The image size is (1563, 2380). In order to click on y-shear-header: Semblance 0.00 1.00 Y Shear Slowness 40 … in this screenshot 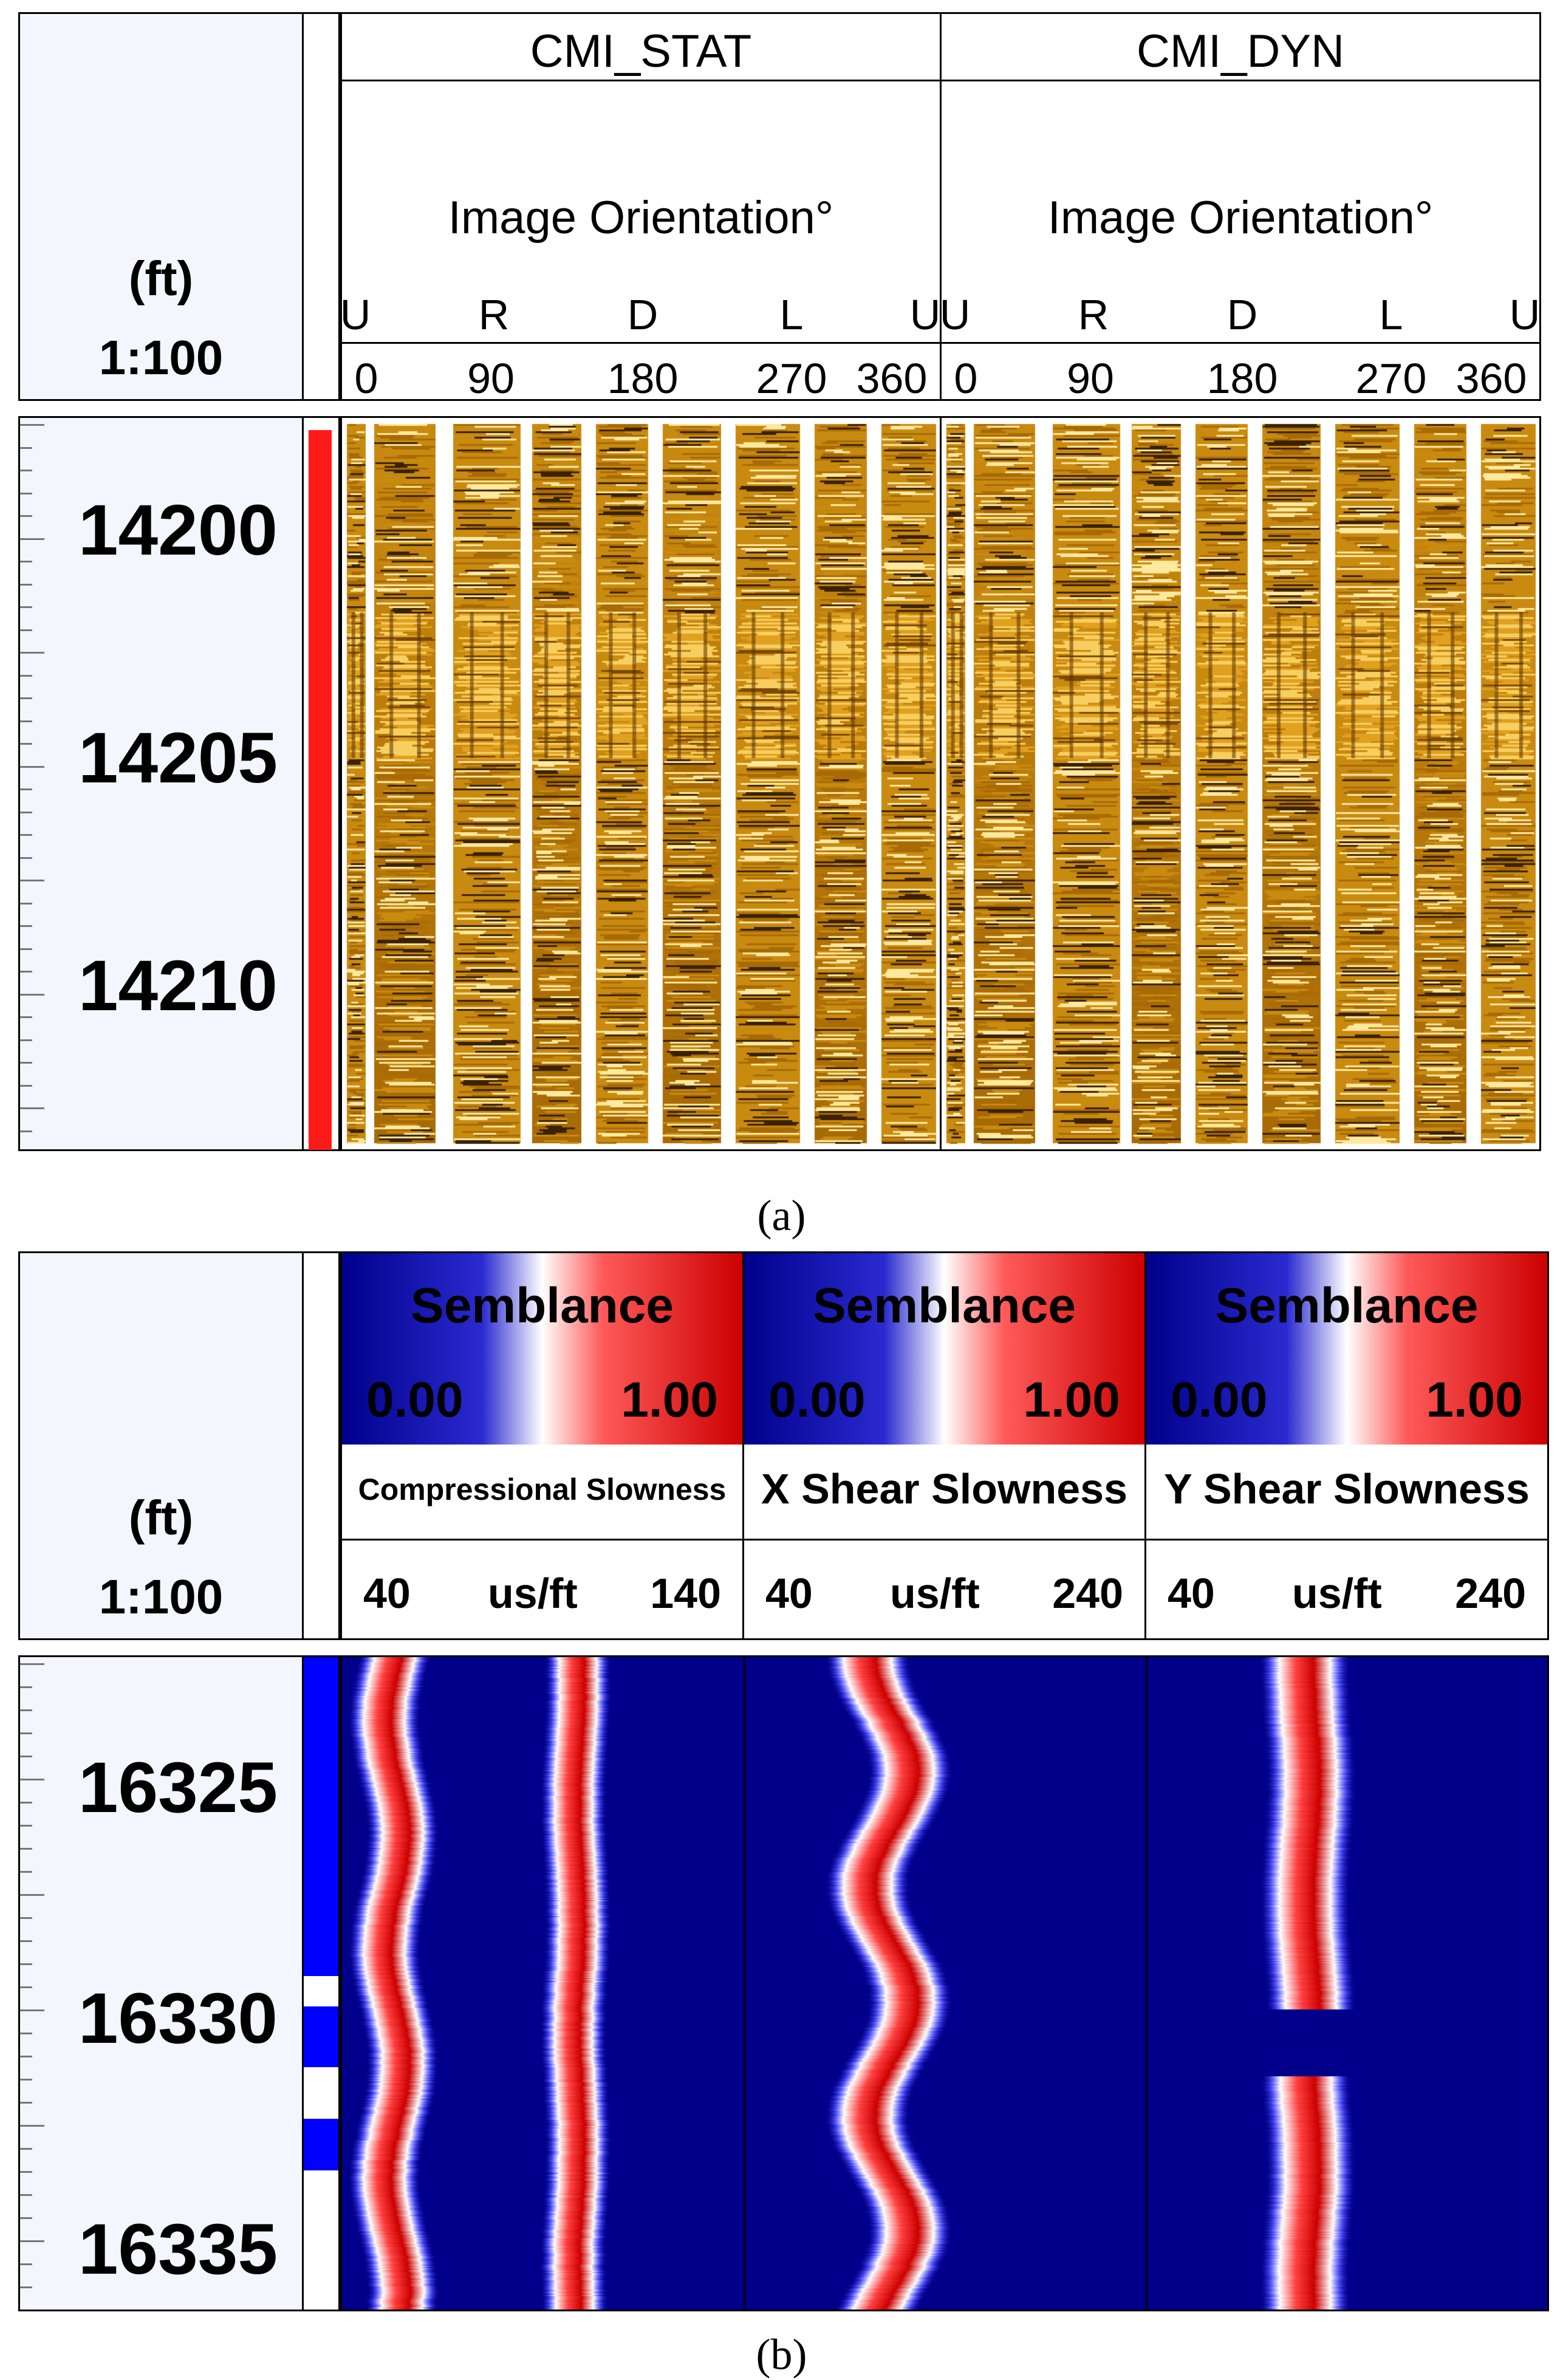, I will do `click(1346, 1445)`.